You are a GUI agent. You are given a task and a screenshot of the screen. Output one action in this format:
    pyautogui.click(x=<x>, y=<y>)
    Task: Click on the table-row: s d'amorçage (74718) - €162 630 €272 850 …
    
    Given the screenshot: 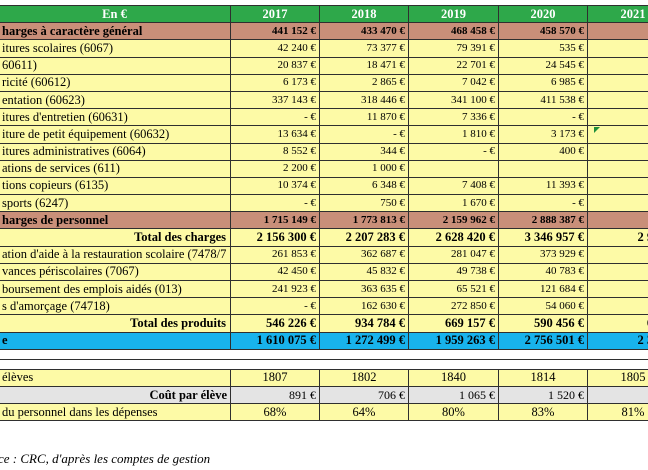 What is the action you would take?
    pyautogui.click(x=324, y=306)
    